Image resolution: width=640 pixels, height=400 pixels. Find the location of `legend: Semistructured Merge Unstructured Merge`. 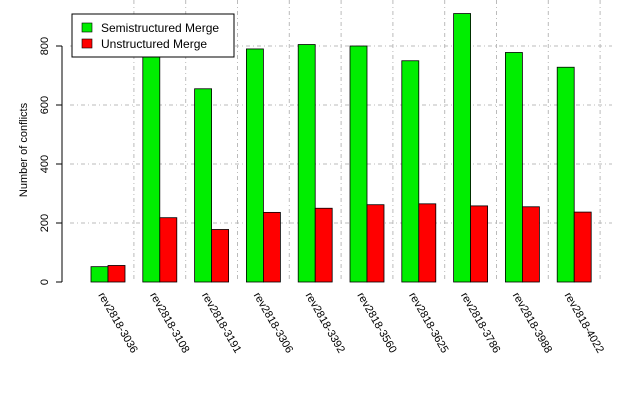

legend: Semistructured Merge Unstructured Merge is located at coordinates (153, 35).